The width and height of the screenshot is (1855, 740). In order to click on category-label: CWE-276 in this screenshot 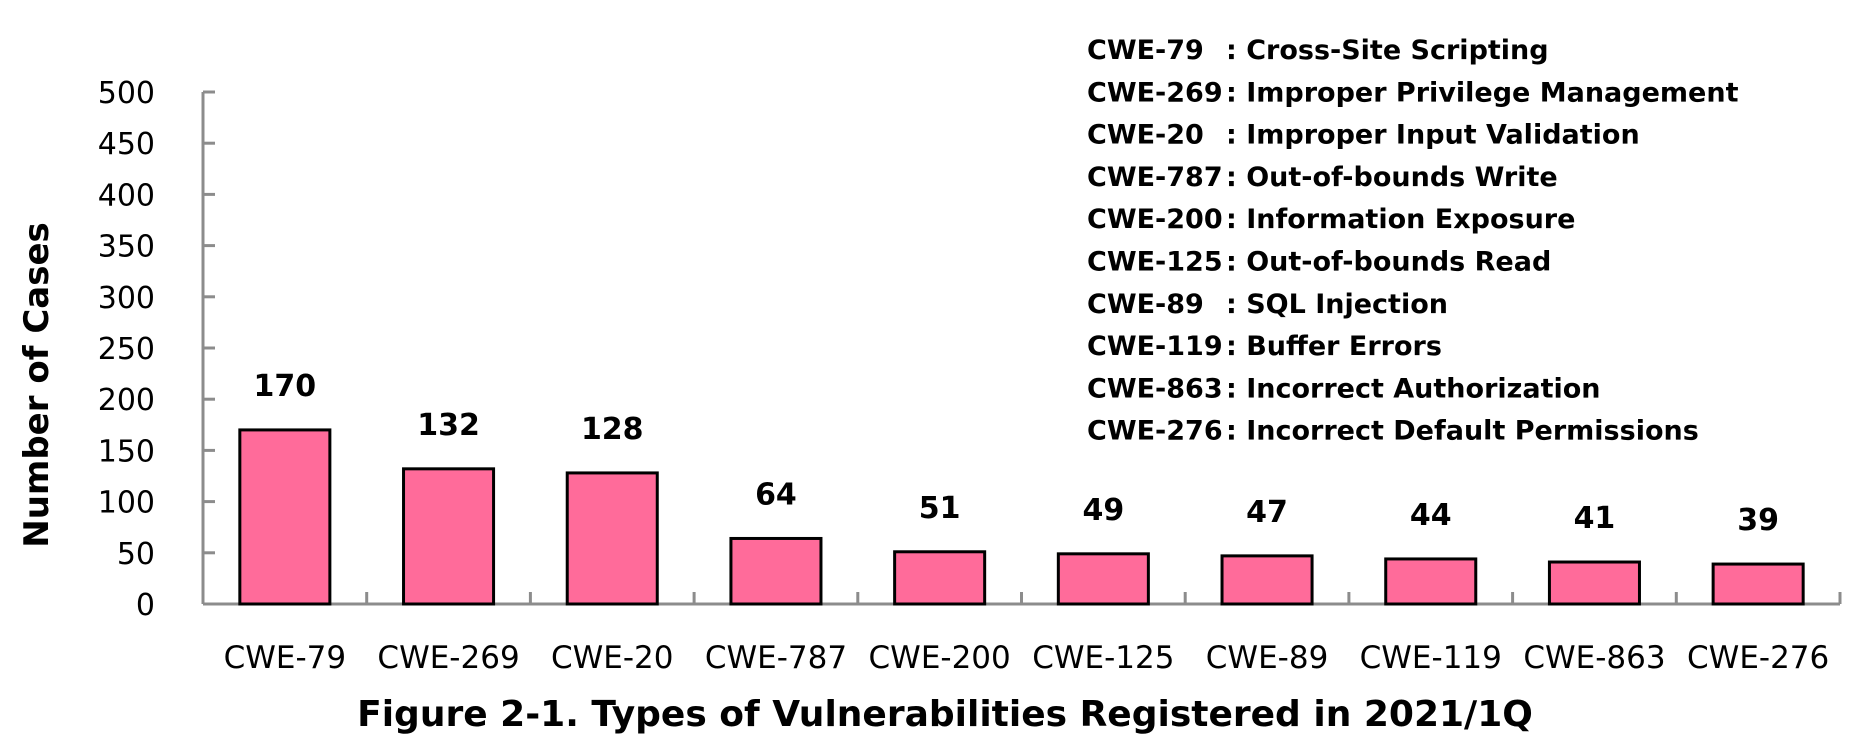, I will do `click(1758, 658)`.